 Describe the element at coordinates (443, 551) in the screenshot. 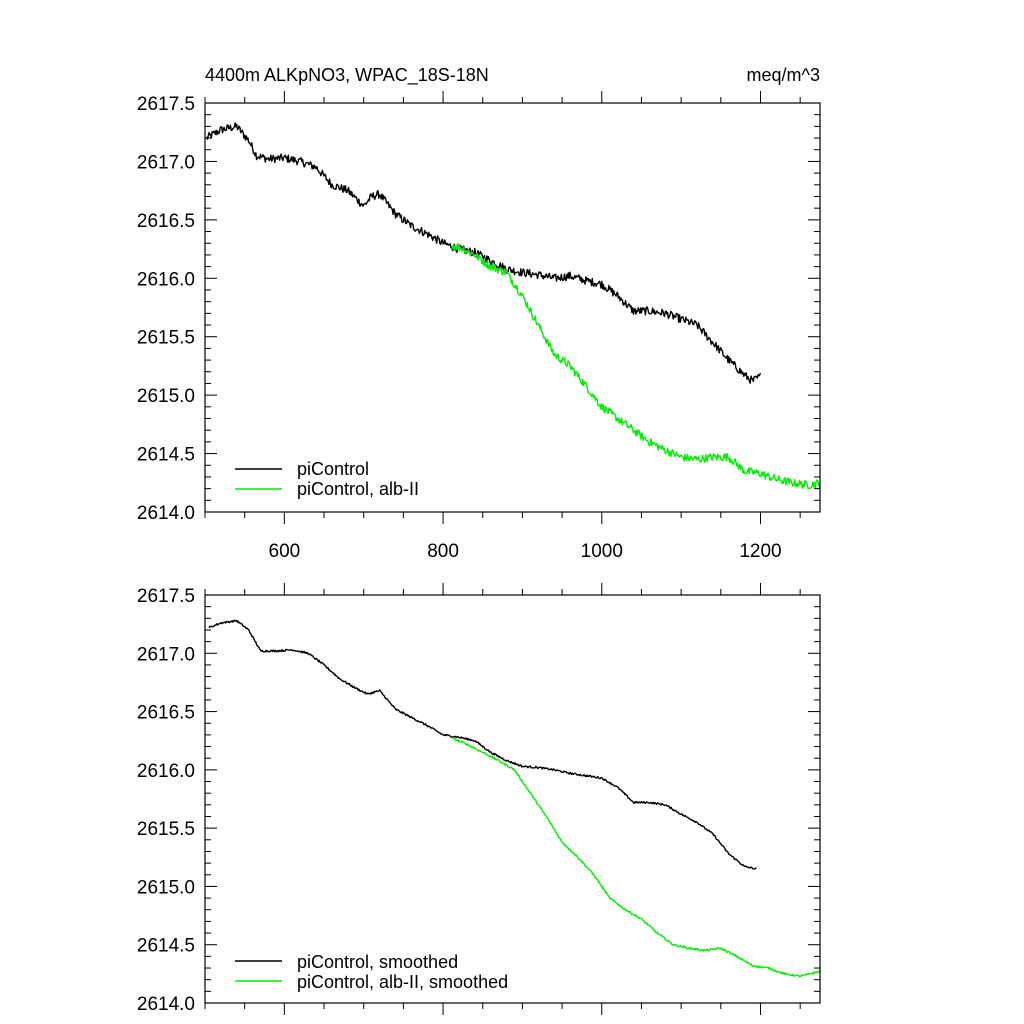

I see `x-tick-label: 800` at that location.